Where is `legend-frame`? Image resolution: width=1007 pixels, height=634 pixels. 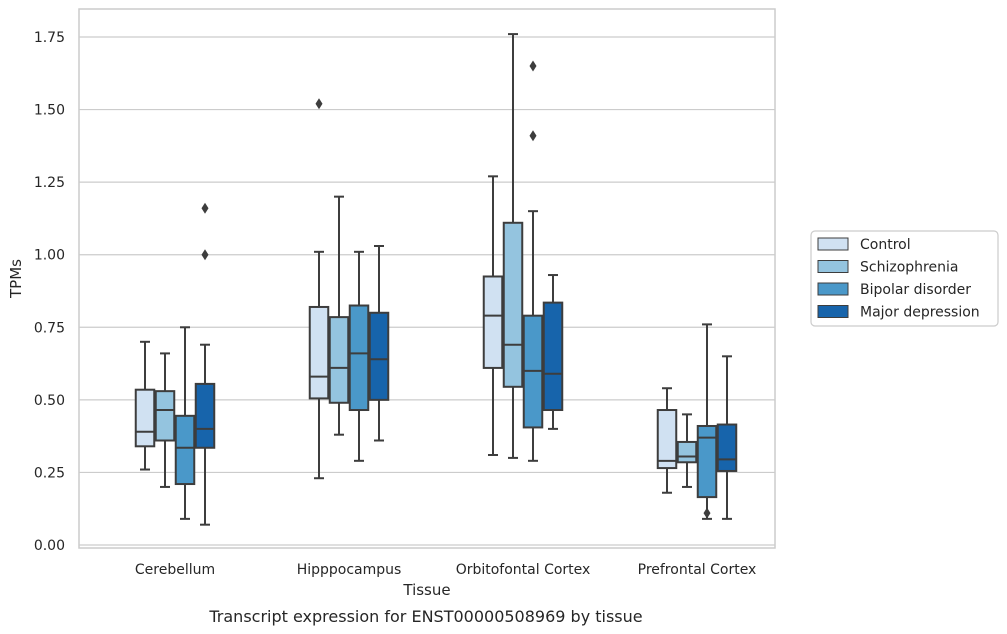 legend-frame is located at coordinates (904, 278).